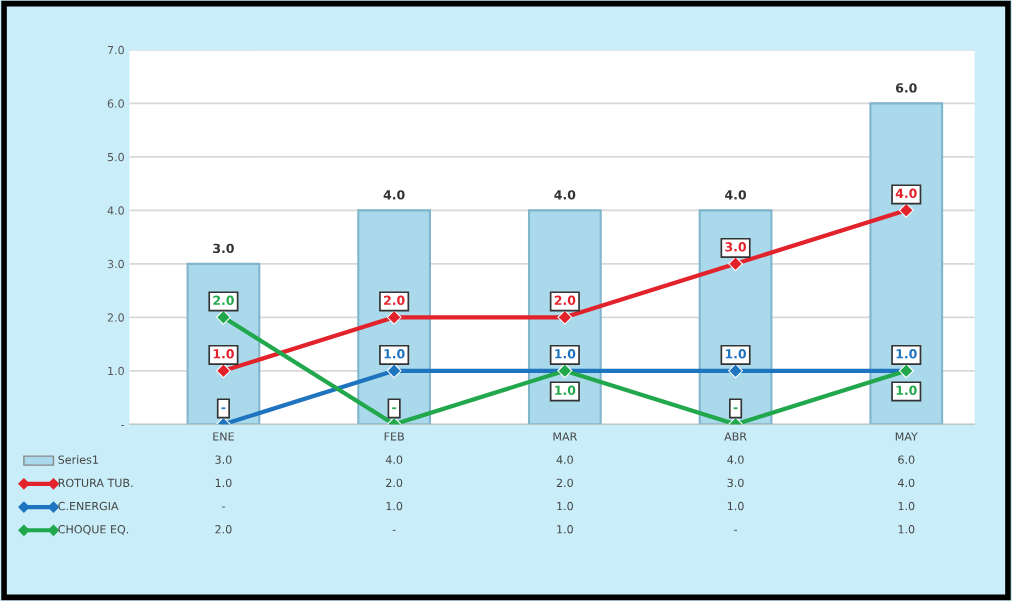 The width and height of the screenshot is (1012, 601). I want to click on legend-label: ROTURA TUB., so click(95, 483).